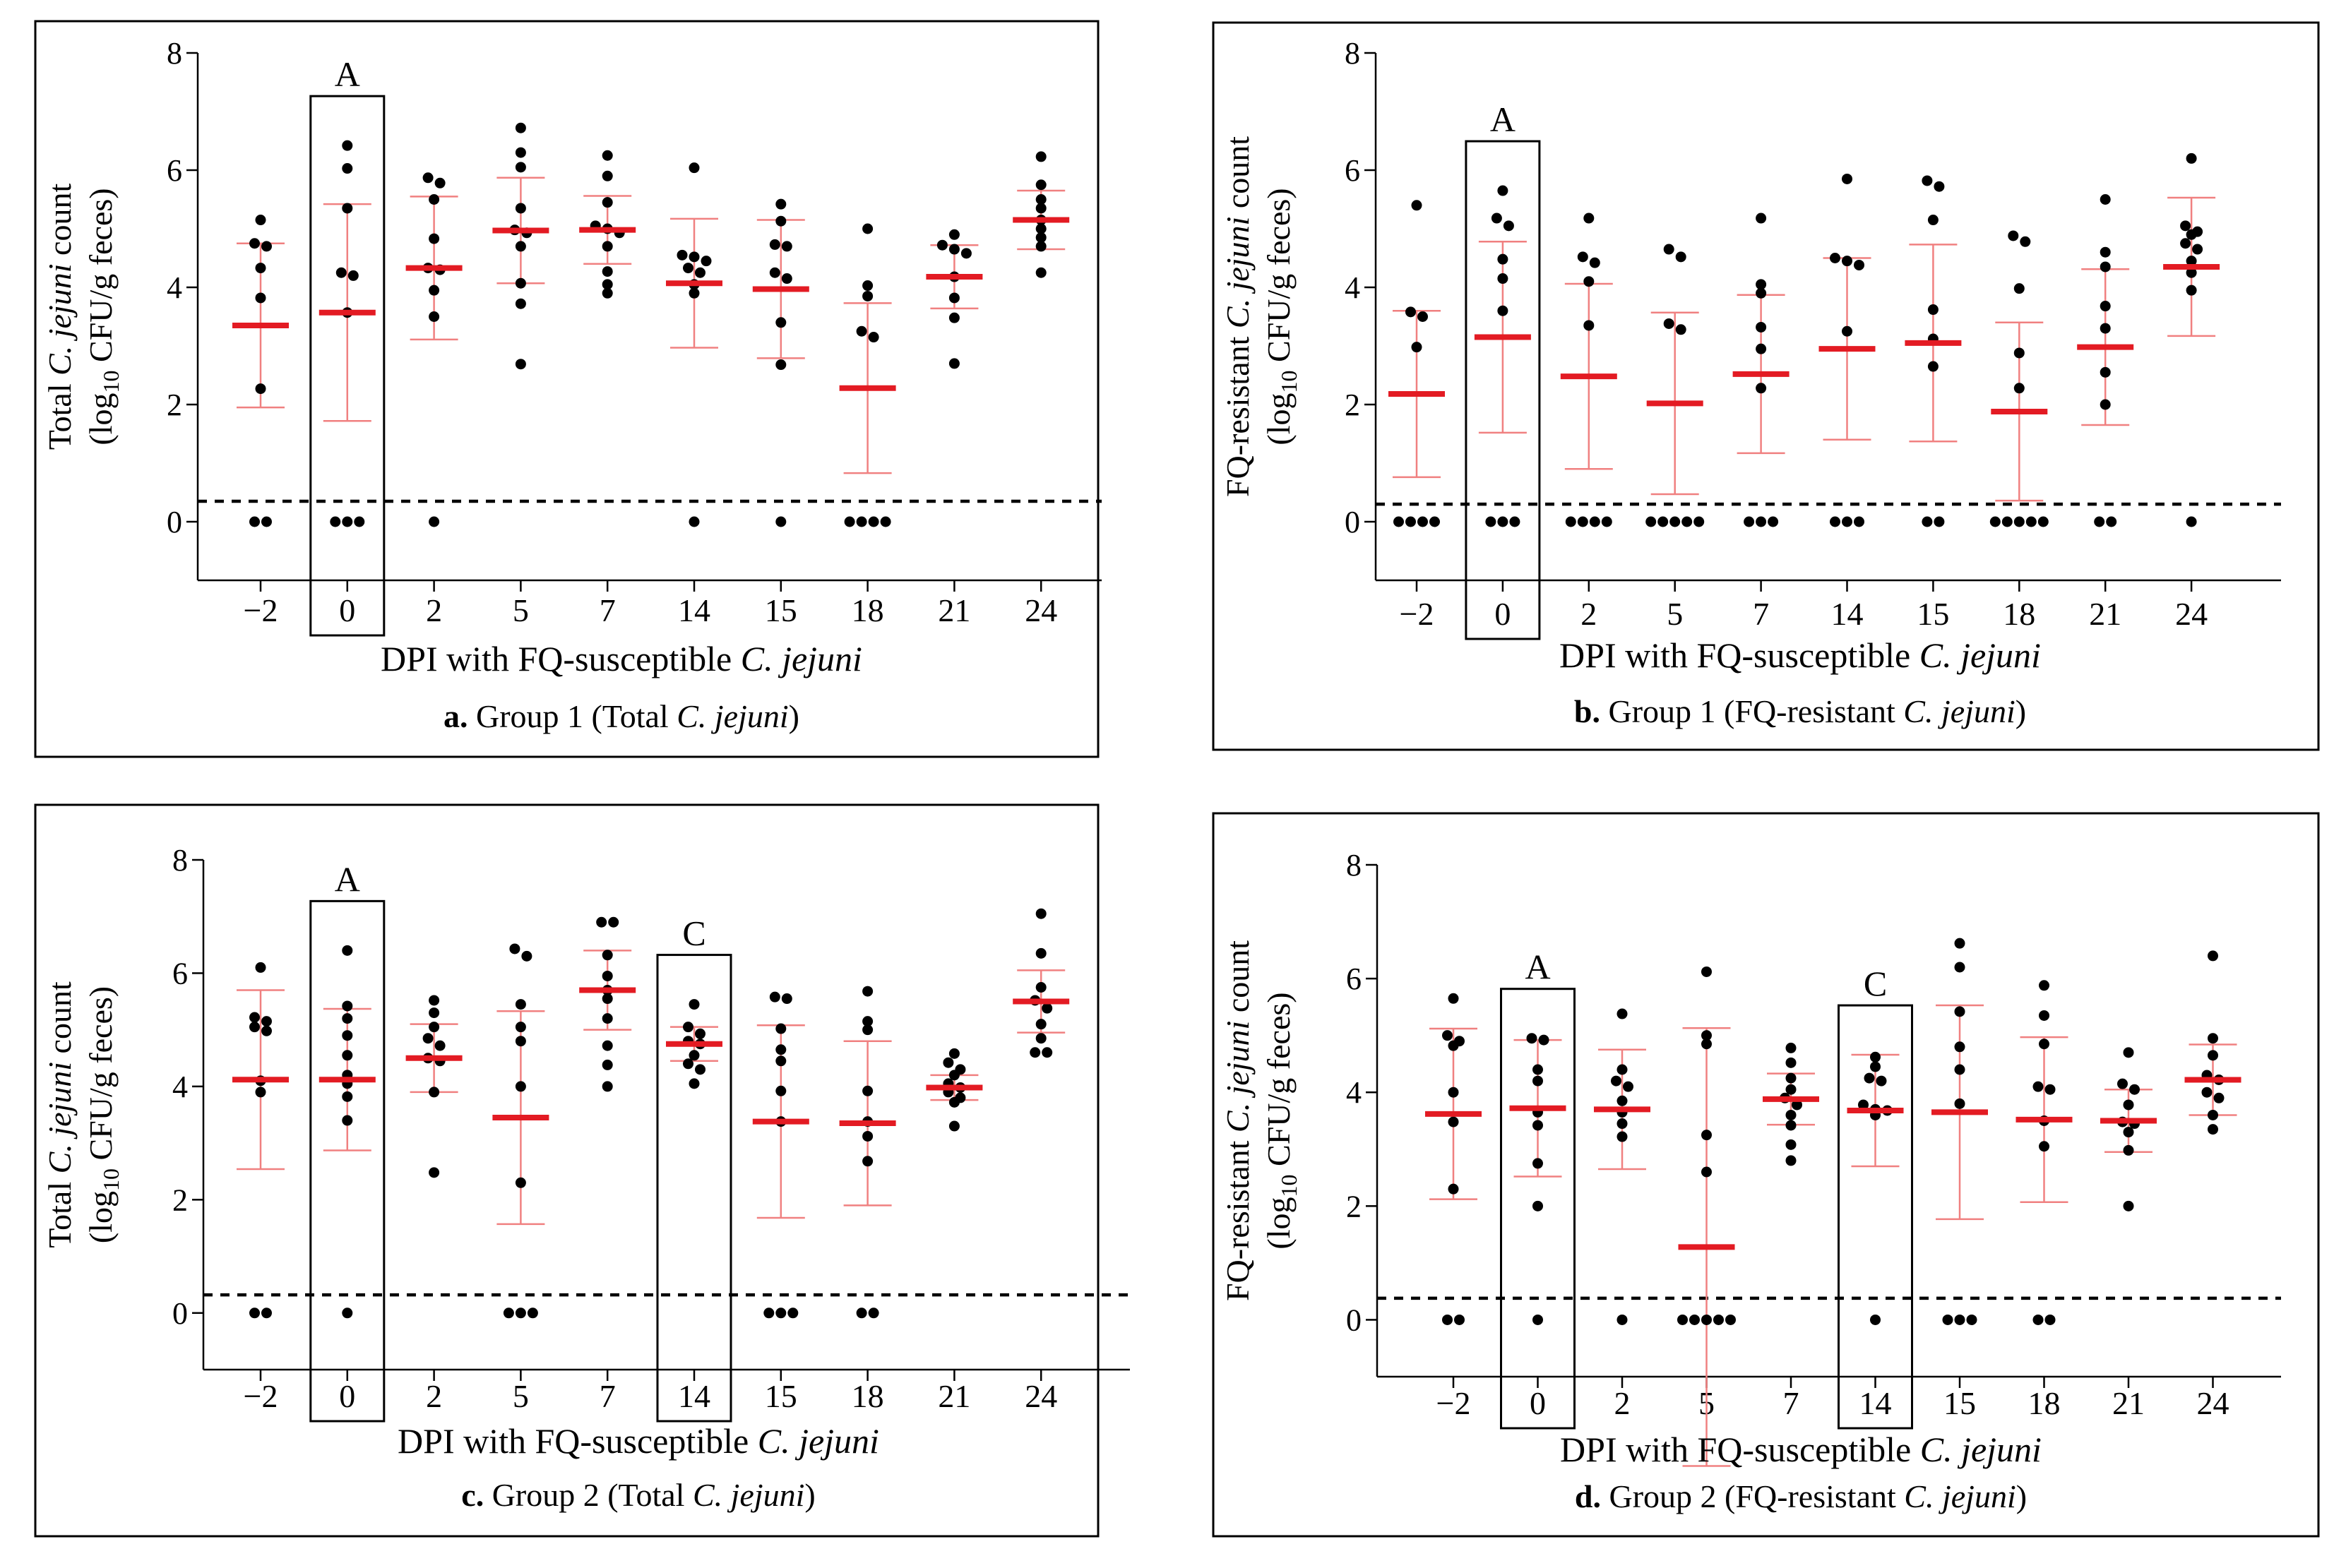 This screenshot has height=1568, width=2346. What do you see at coordinates (694, 1188) in the screenshot?
I see `highlight-box` at bounding box center [694, 1188].